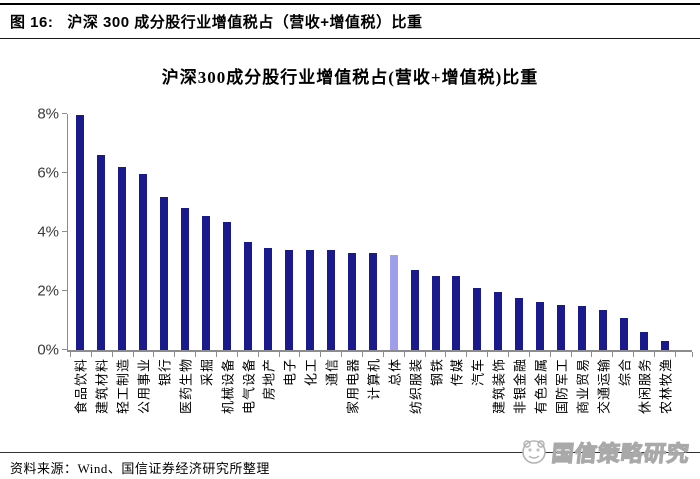  What do you see at coordinates (520, 386) in the screenshot?
I see `category-label-text: 非银金融` at bounding box center [520, 386].